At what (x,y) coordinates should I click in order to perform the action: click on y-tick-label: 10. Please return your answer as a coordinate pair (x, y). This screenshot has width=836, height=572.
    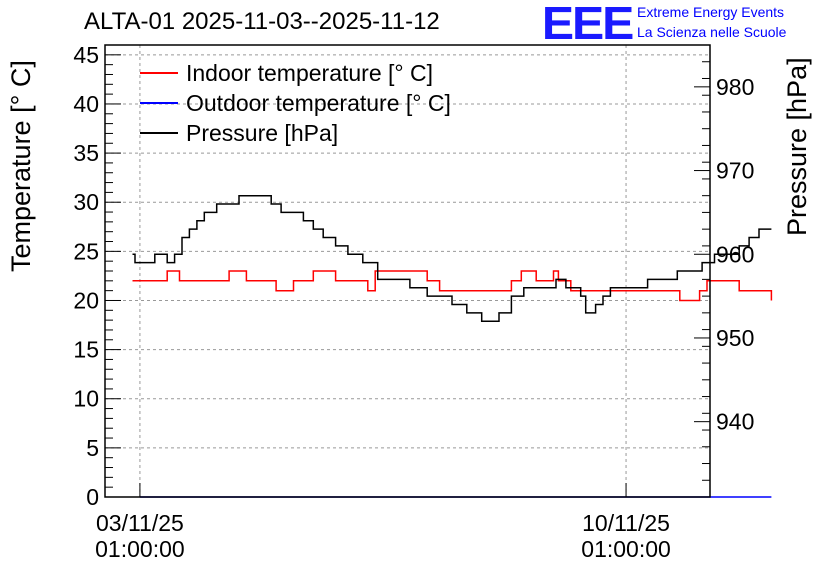
    Looking at the image, I should click on (86, 399).